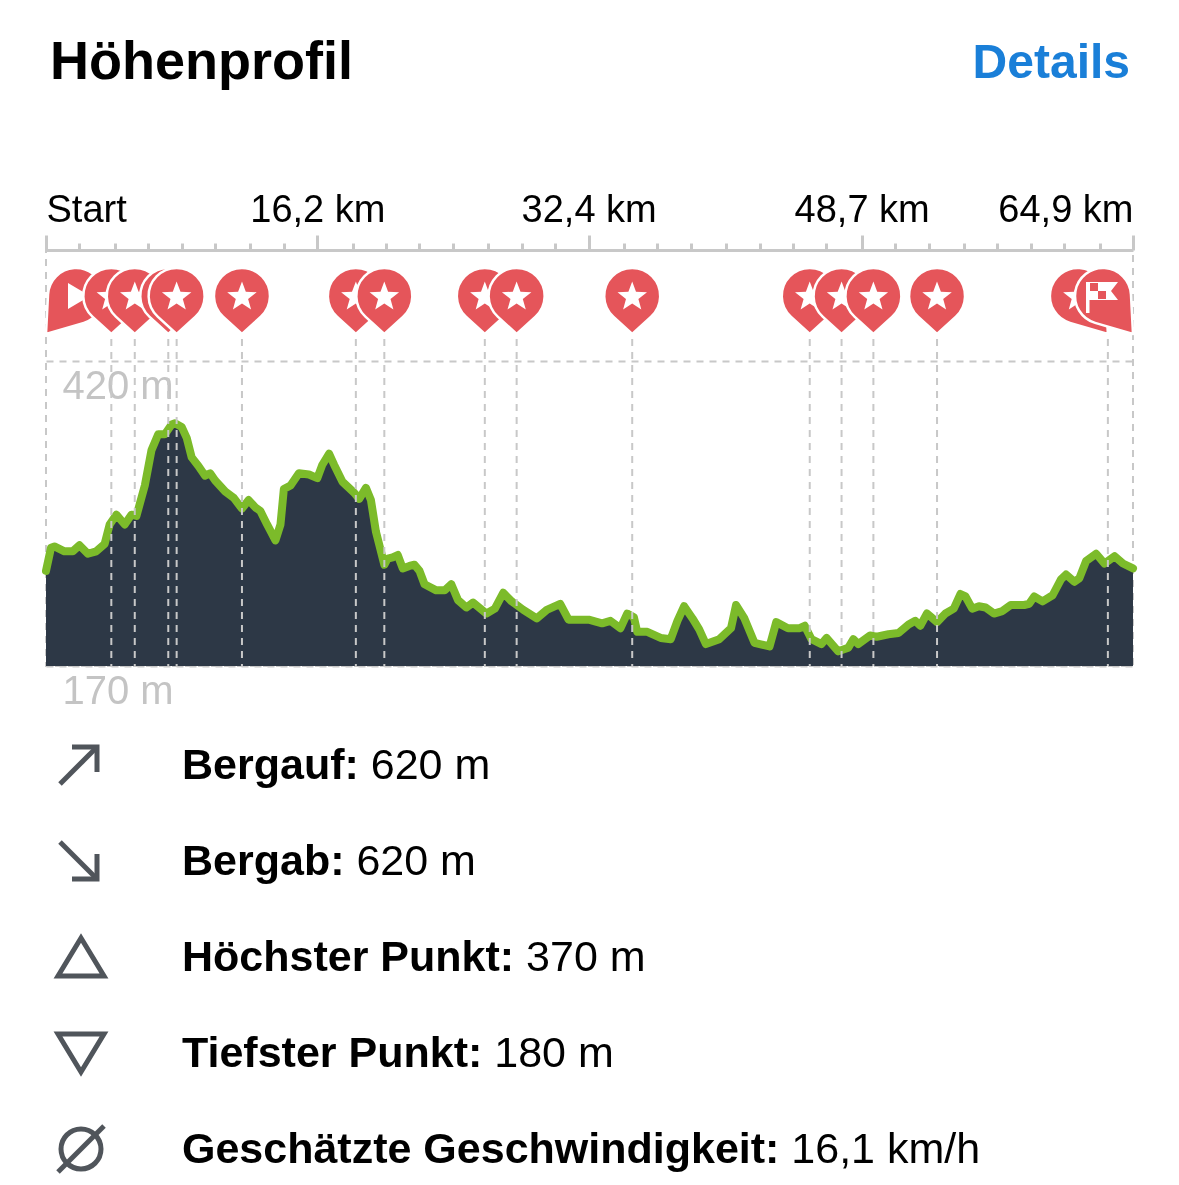 This screenshot has width=1179, height=1185. What do you see at coordinates (336, 764) in the screenshot?
I see `text: Bergauf: 620 m` at bounding box center [336, 764].